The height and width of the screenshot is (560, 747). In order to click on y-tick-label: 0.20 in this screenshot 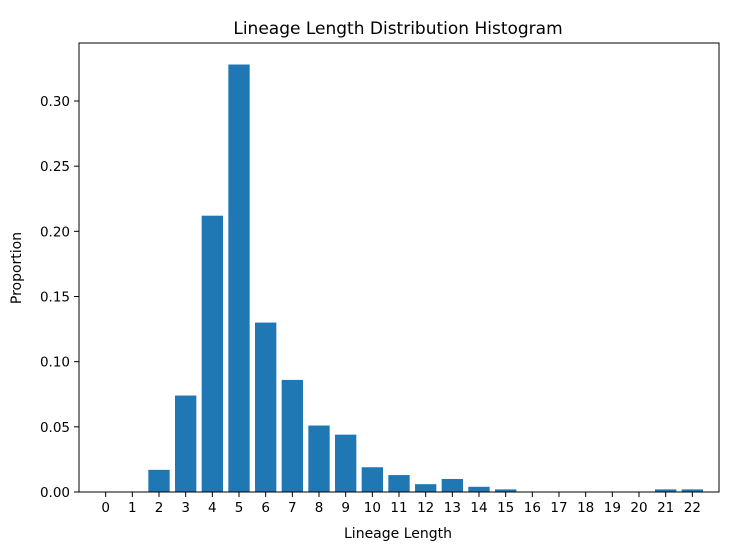, I will do `click(55, 232)`.